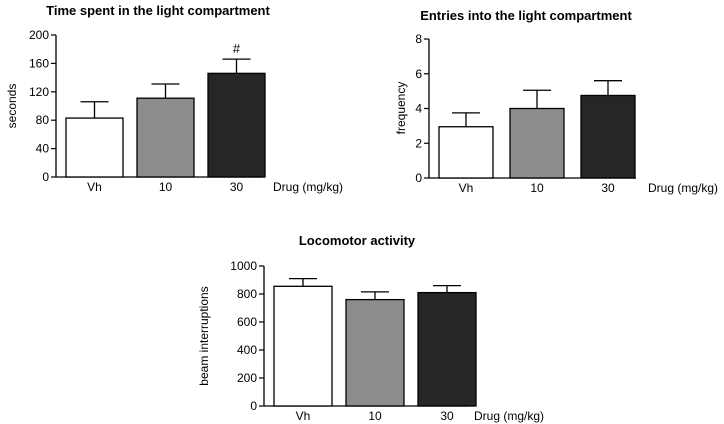  Describe the element at coordinates (247, 322) in the screenshot. I see `y-tick-label: 600` at that location.